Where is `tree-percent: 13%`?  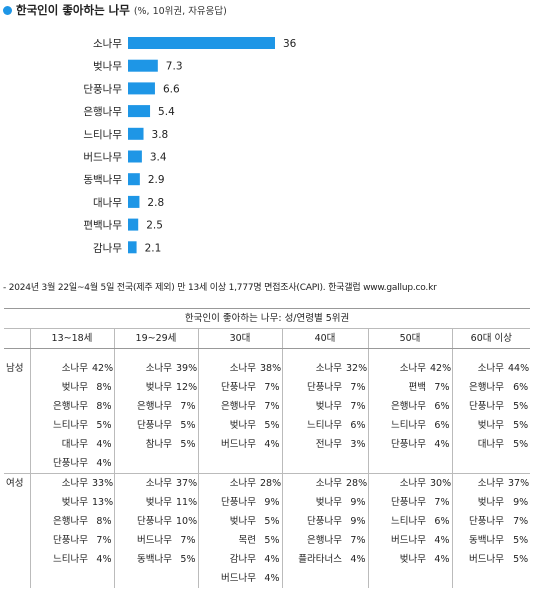 tree-percent: 13% is located at coordinates (102, 502).